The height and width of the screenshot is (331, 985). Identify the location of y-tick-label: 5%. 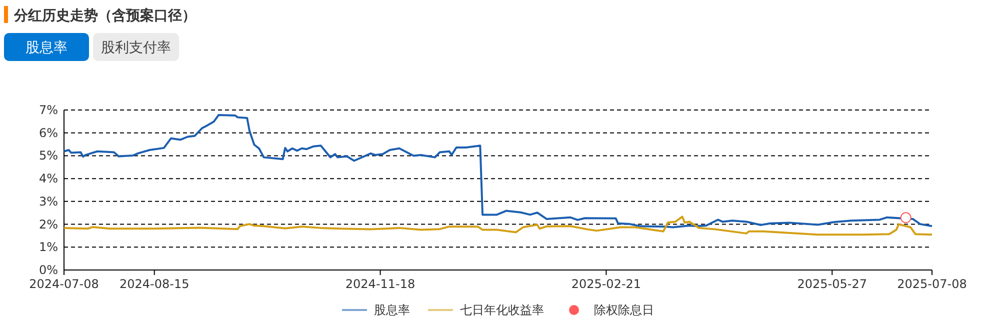
(48, 155).